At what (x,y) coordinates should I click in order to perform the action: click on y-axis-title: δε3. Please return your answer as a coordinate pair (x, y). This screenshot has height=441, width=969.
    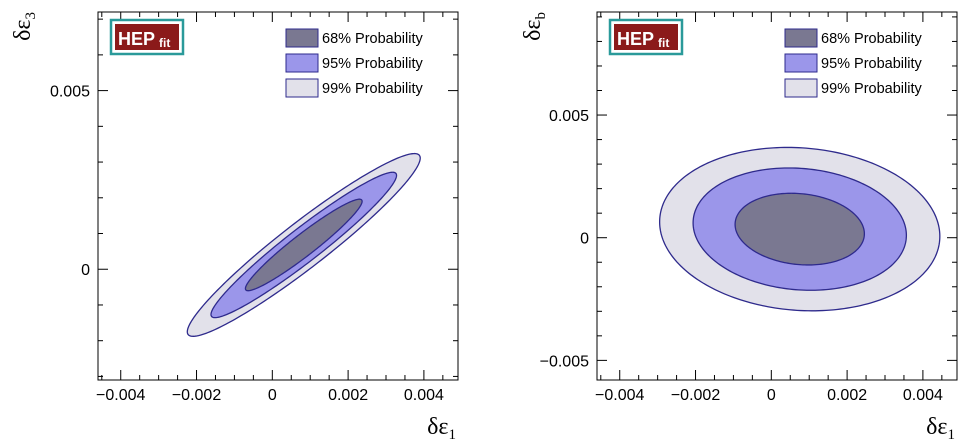
    Looking at the image, I should click on (24, 26).